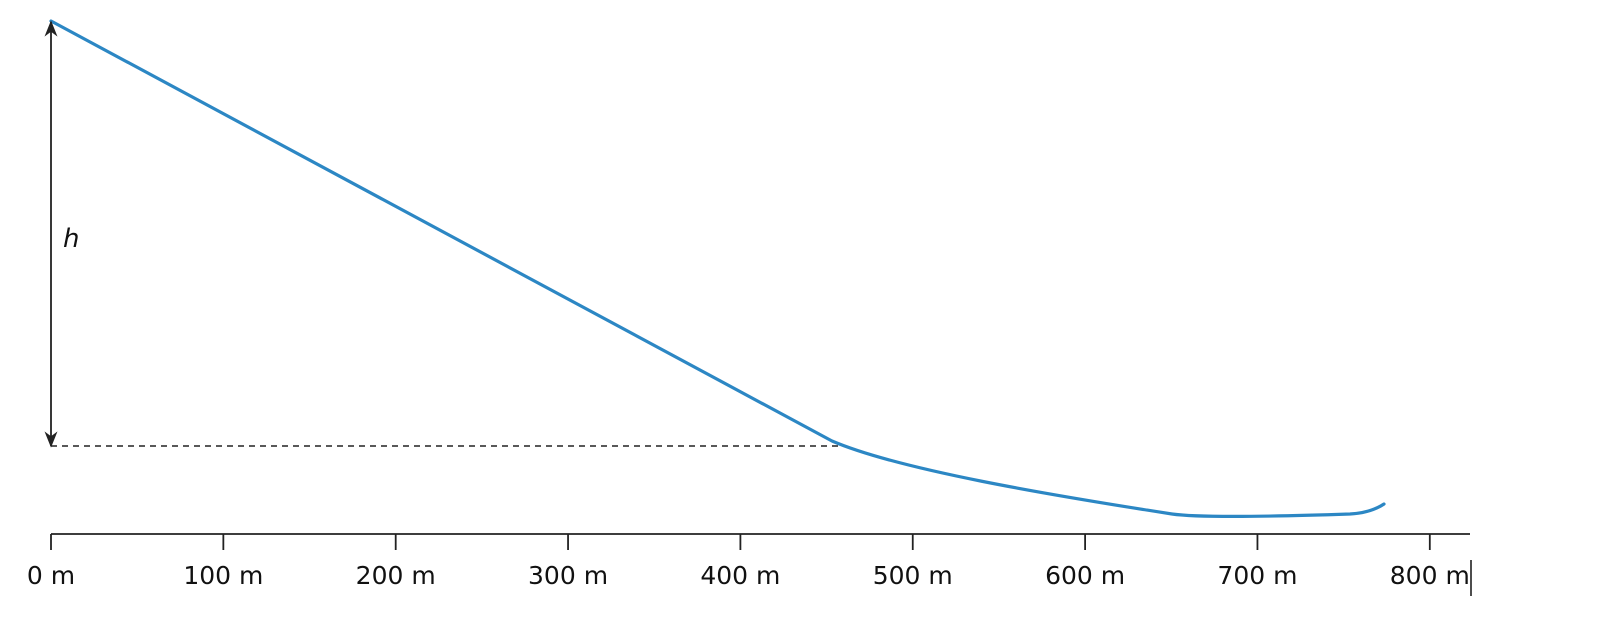 This screenshot has width=1600, height=630. Describe the element at coordinates (1257, 575) in the screenshot. I see `axis-tick-label: 700 m` at that location.